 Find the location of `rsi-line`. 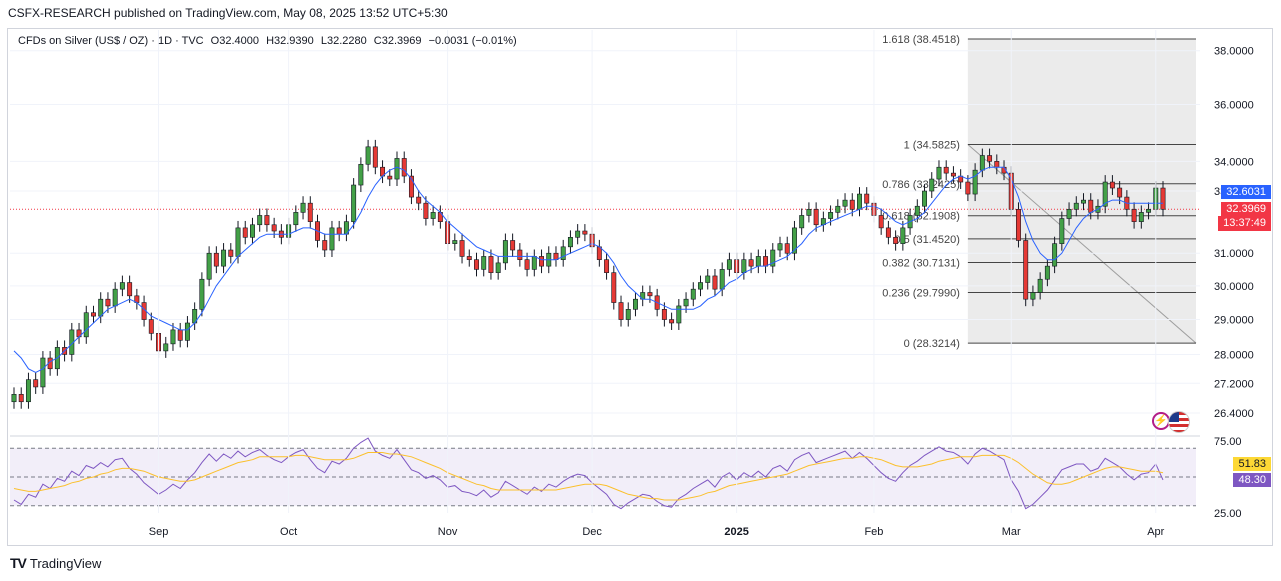

rsi-line is located at coordinates (588, 473).